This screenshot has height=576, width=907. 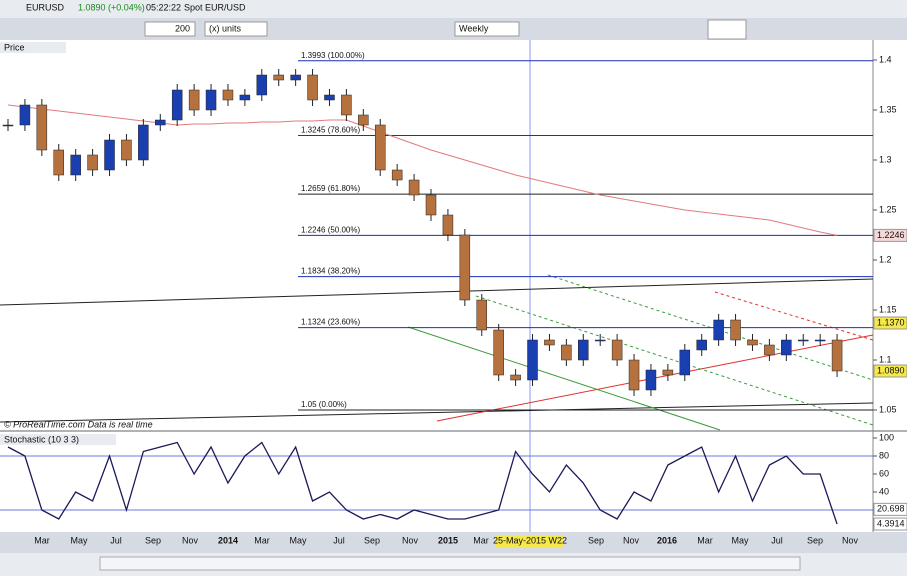 I want to click on y-tick-label: 60, so click(x=884, y=473).